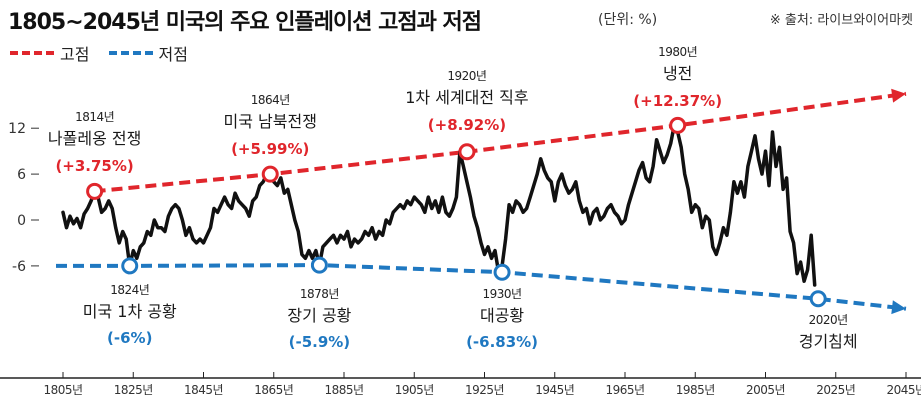 The image size is (921, 402). What do you see at coordinates (898, 307) in the screenshot?
I see `trend-arrow-trough` at bounding box center [898, 307].